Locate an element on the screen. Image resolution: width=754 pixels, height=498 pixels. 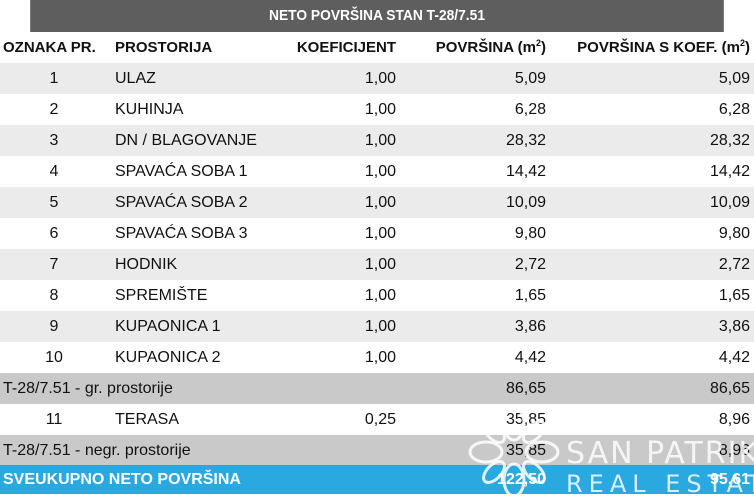
cell-prostorija: HODNIK is located at coordinates (146, 264).